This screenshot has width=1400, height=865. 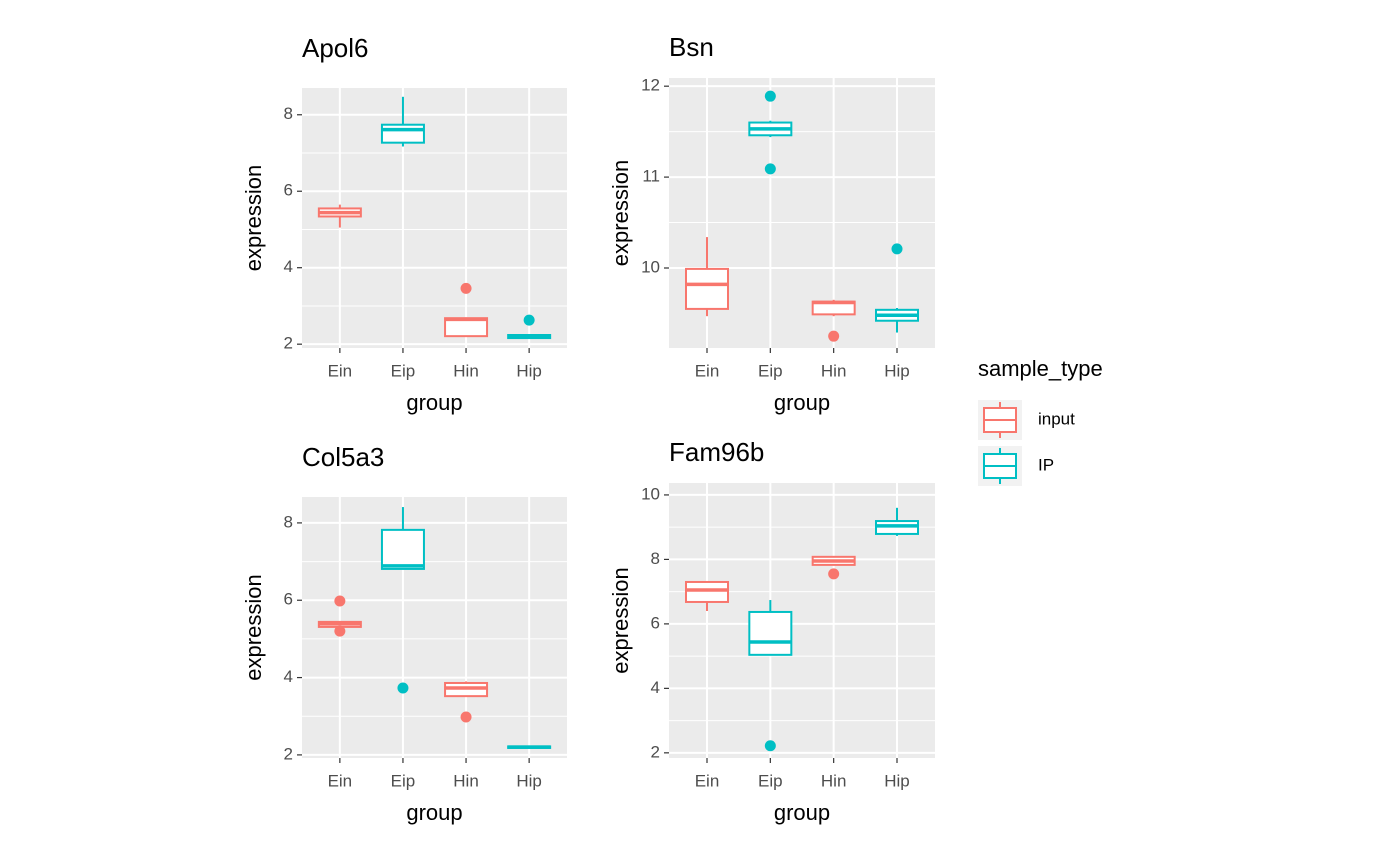 What do you see at coordinates (716, 452) in the screenshot?
I see `panel-title: Fam96b` at bounding box center [716, 452].